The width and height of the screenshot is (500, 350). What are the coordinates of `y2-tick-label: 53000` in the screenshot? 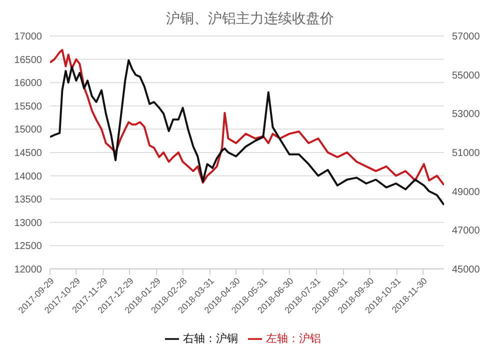 It's located at (466, 114).